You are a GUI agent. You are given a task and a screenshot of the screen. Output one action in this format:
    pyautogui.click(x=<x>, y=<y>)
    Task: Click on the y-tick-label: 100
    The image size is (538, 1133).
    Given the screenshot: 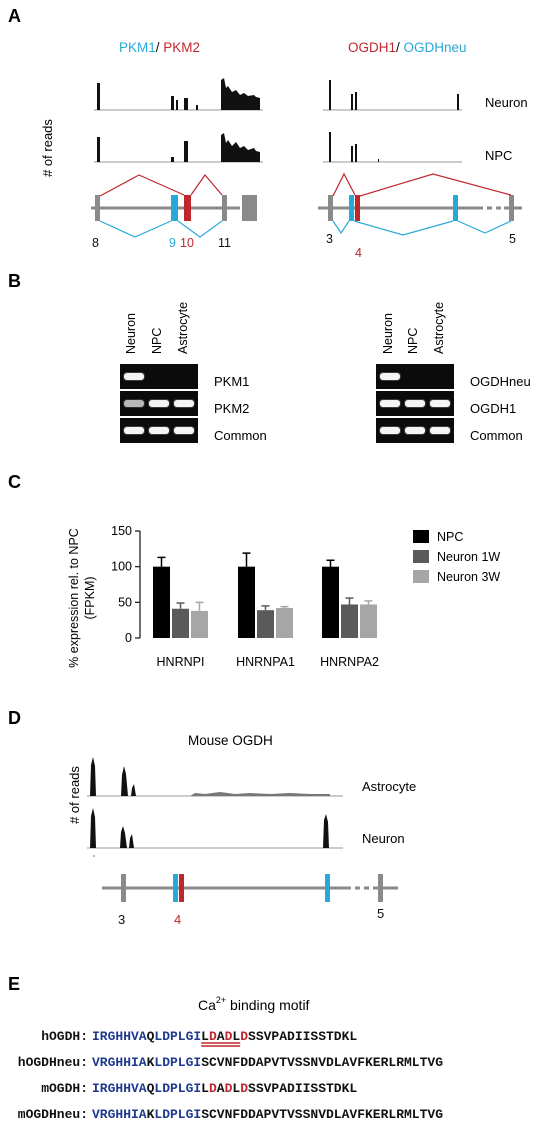 What is the action you would take?
    pyautogui.click(x=121, y=567)
    